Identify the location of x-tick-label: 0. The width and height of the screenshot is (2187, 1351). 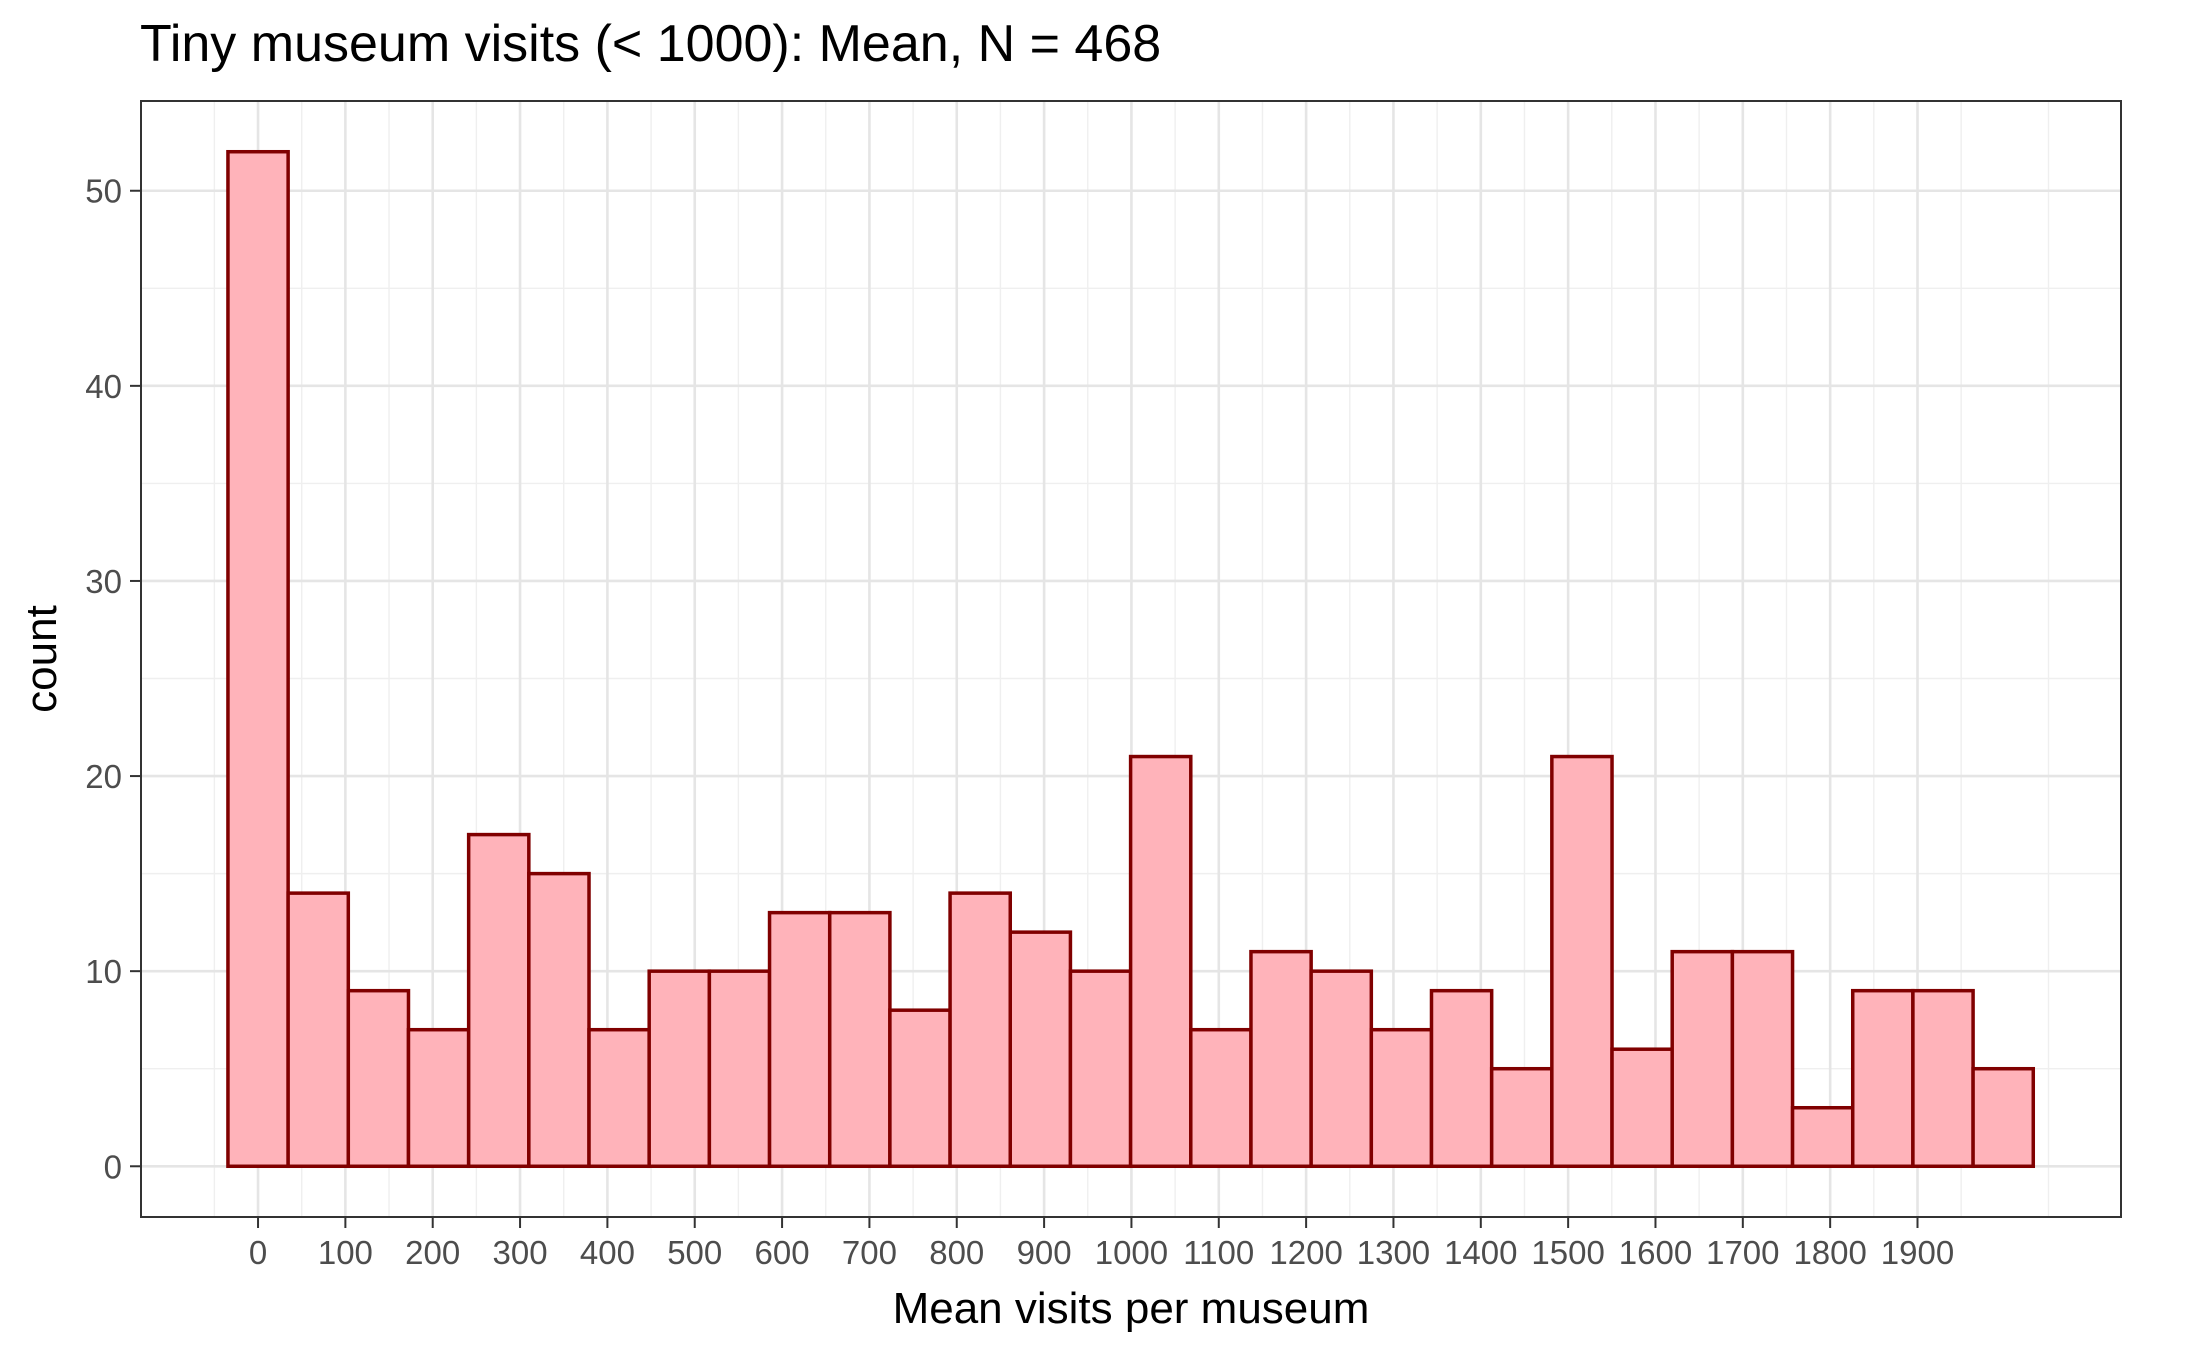
(258, 1252).